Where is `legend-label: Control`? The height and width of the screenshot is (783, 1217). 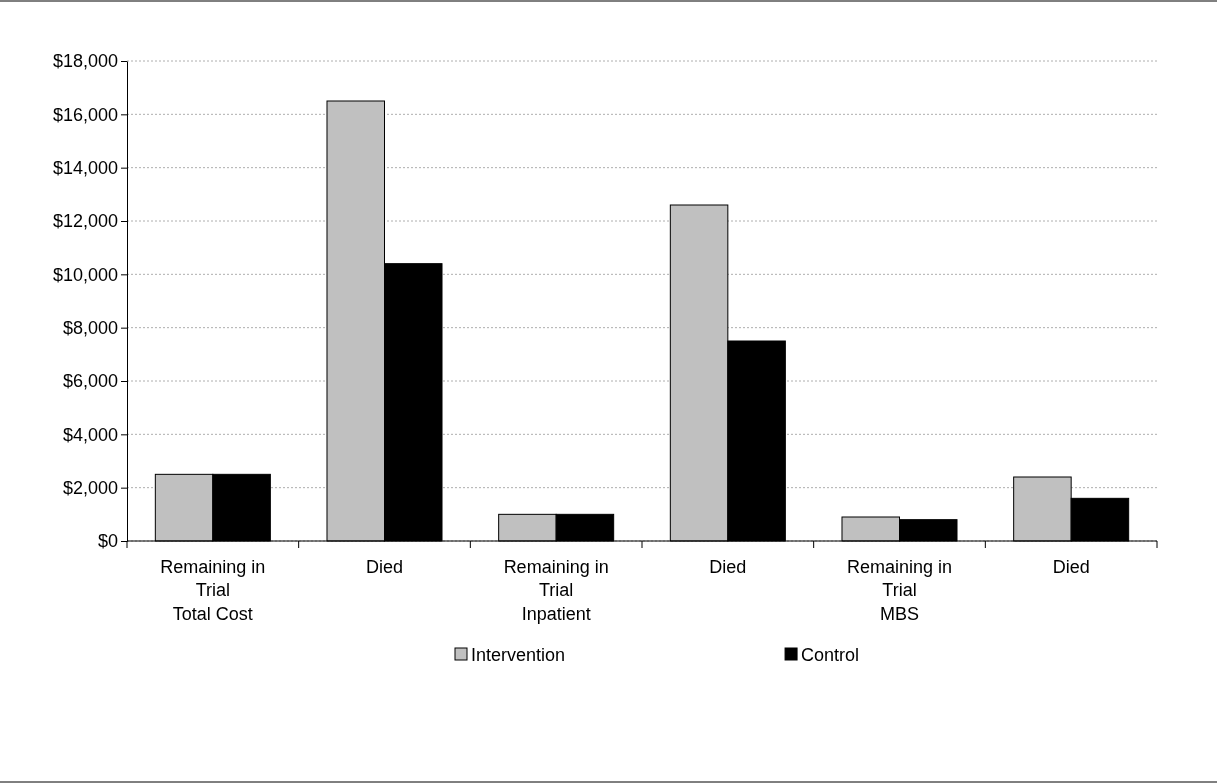 legend-label: Control is located at coordinates (830, 655).